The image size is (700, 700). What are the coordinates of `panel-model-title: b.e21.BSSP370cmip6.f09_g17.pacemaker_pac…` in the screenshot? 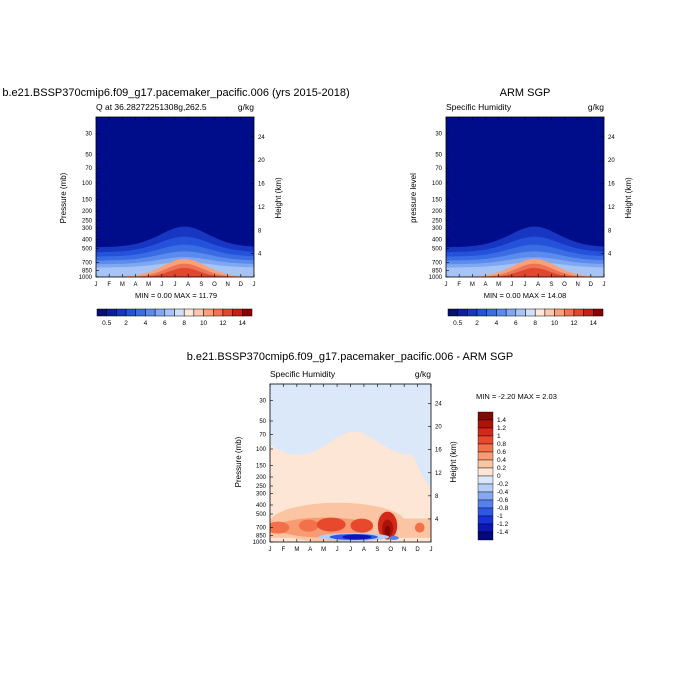 It's located at (175, 93).